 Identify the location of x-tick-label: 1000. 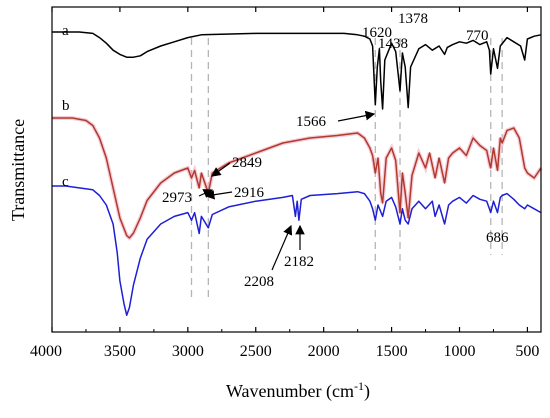
(460, 351).